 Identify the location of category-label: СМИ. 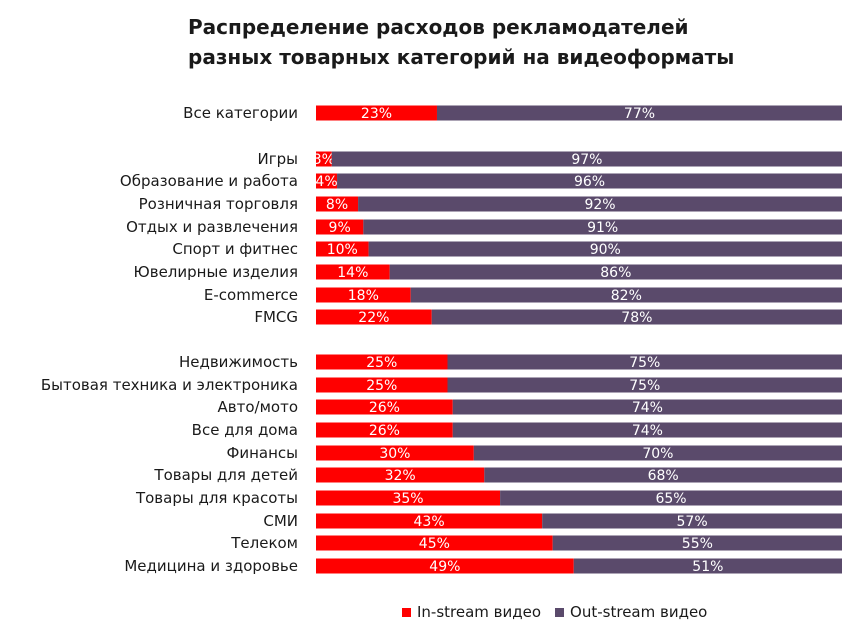
(280, 521).